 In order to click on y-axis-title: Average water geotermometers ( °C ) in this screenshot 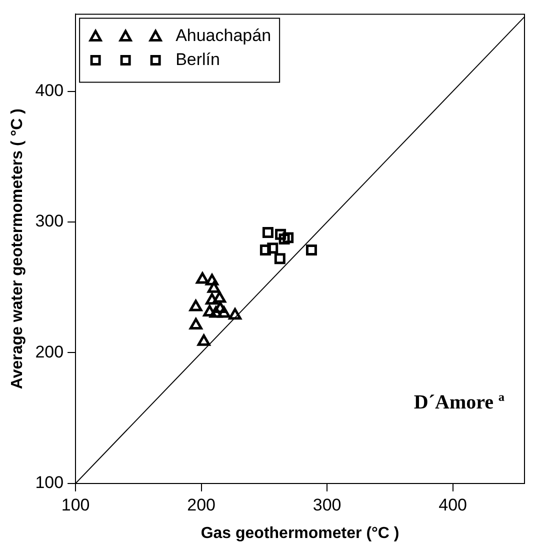, I will do `click(17, 249)`.